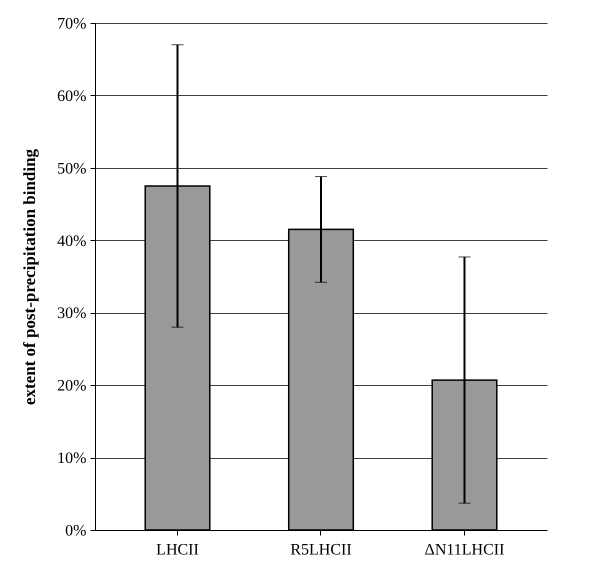 The width and height of the screenshot is (611, 566). Describe the element at coordinates (71, 459) in the screenshot. I see `y-tick-label: 10%` at that location.